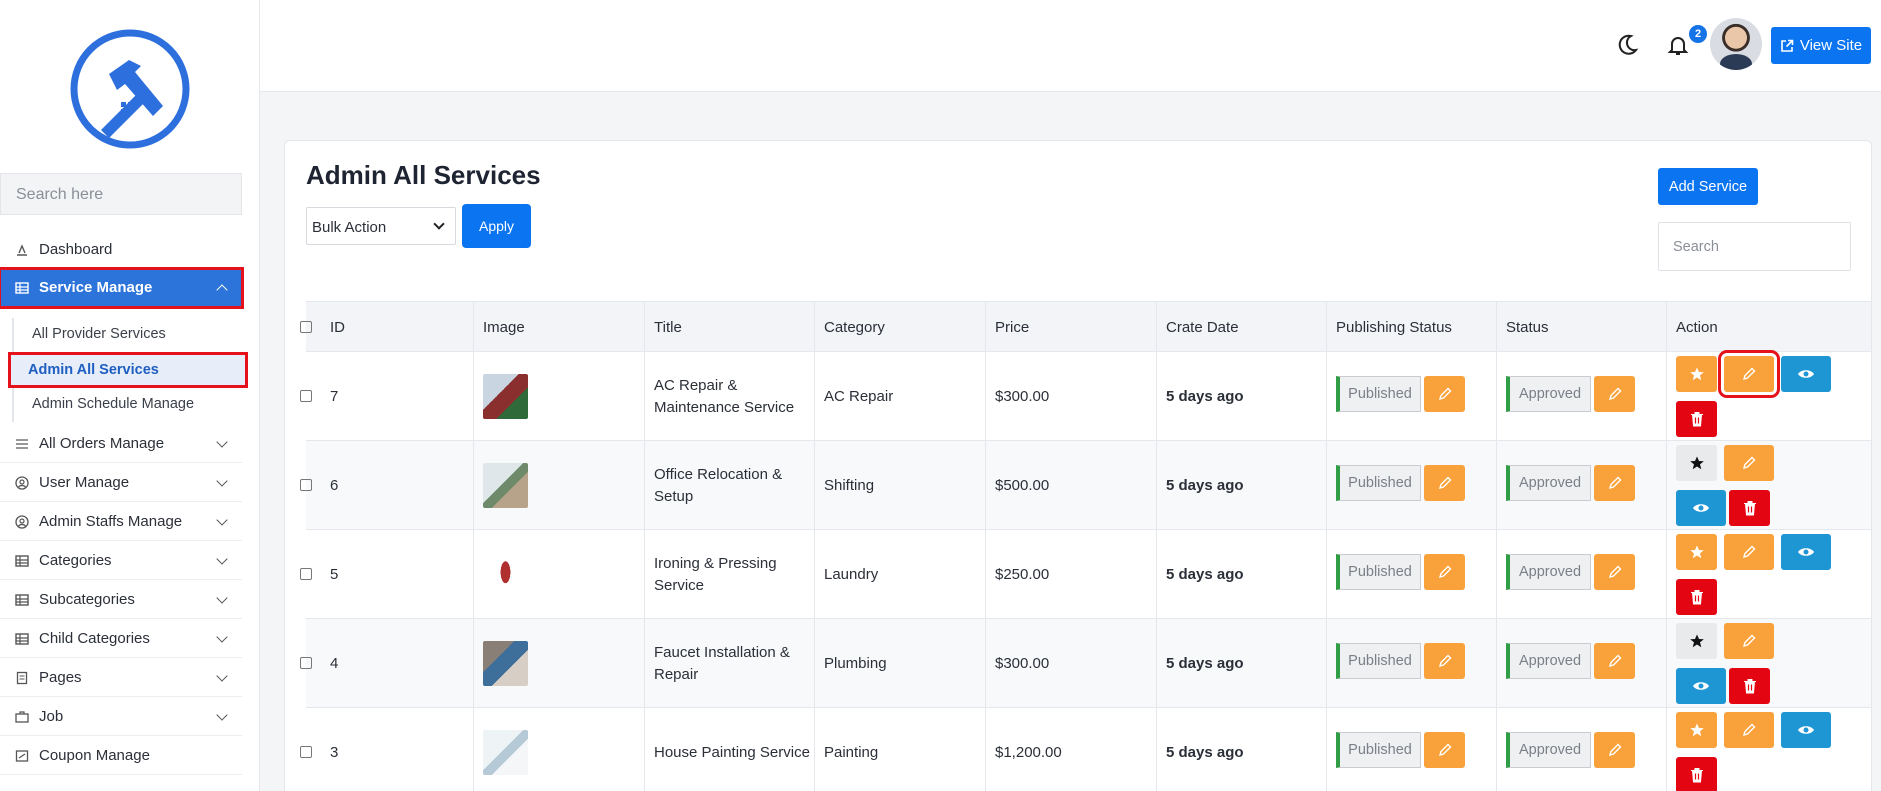  What do you see at coordinates (94, 638) in the screenshot?
I see `sidebar-item-label: Child Categories` at bounding box center [94, 638].